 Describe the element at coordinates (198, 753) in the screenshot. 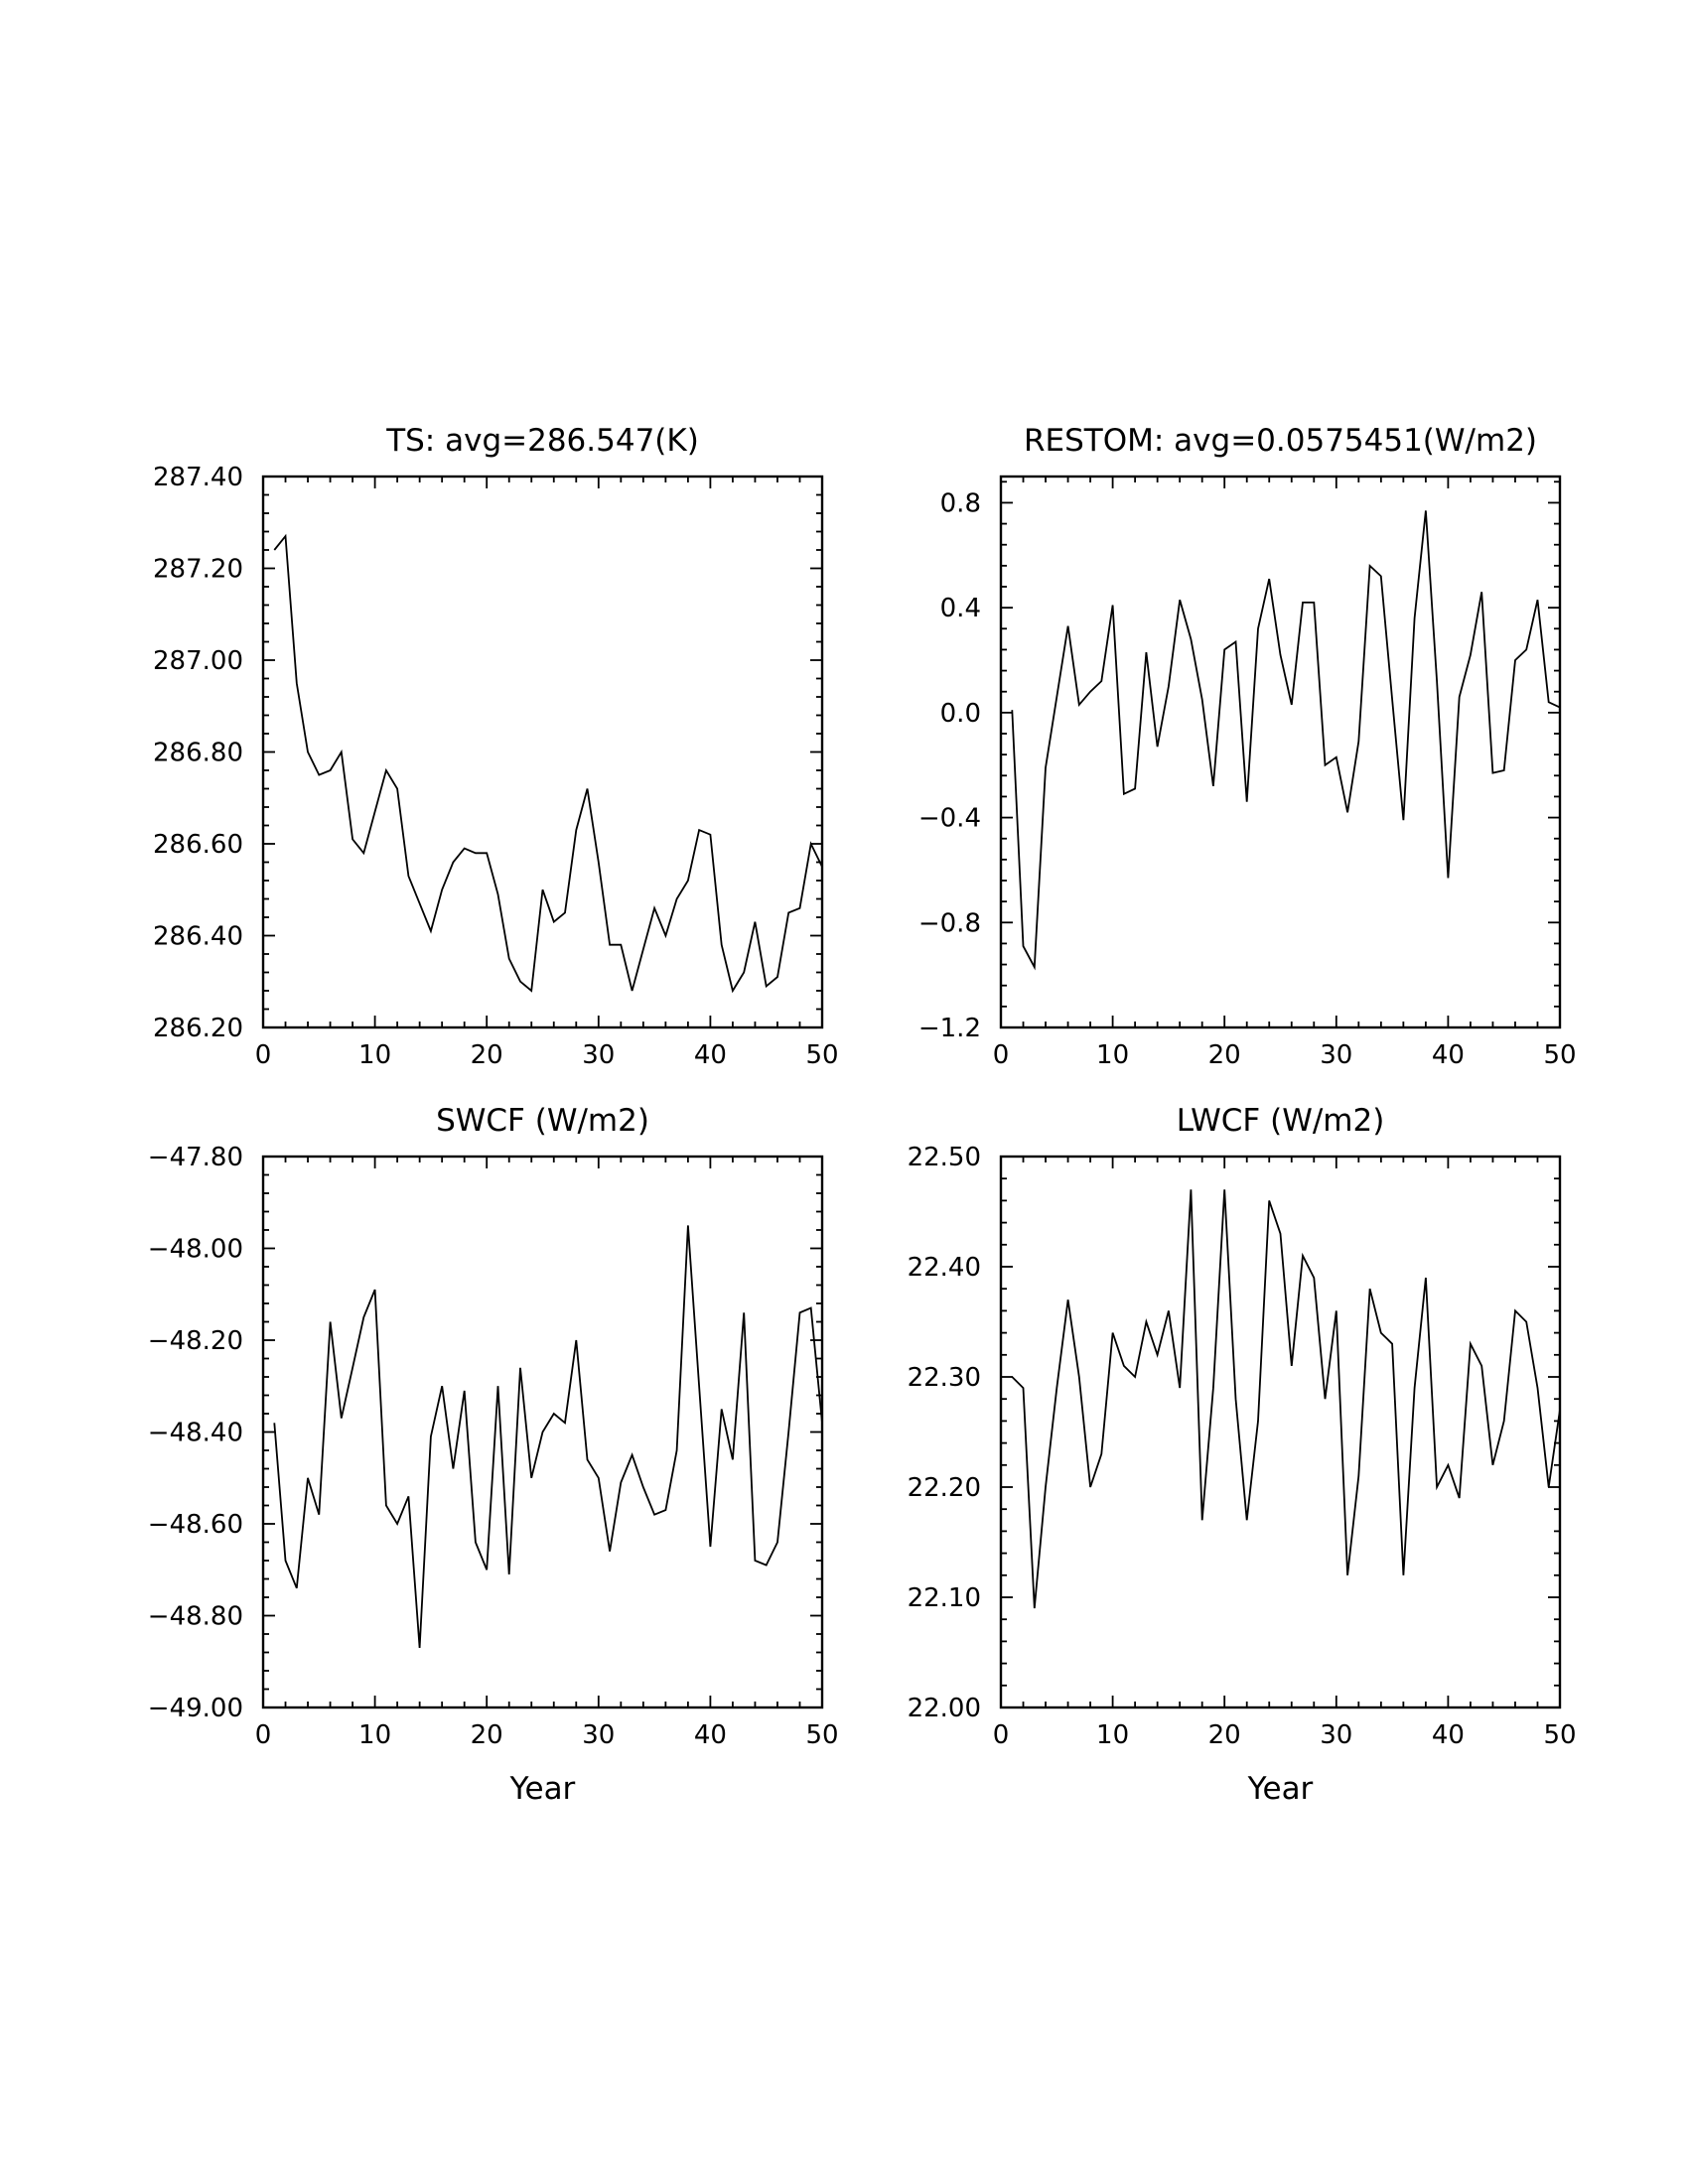

I see `y-tick-label: 286.80` at that location.